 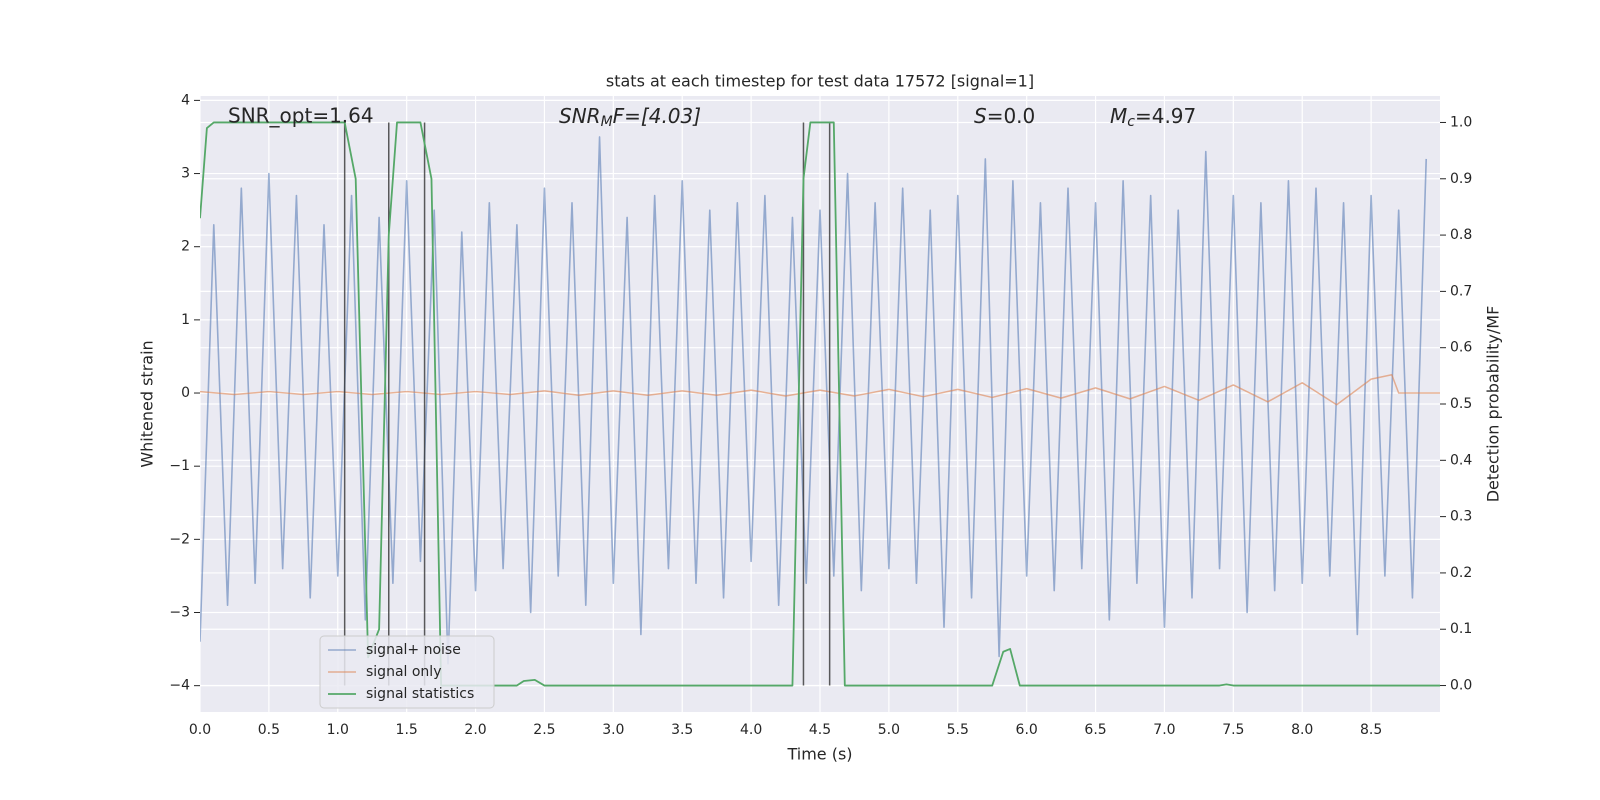 What do you see at coordinates (1461, 179) in the screenshot?
I see `y2-tick-label: 0.9` at bounding box center [1461, 179].